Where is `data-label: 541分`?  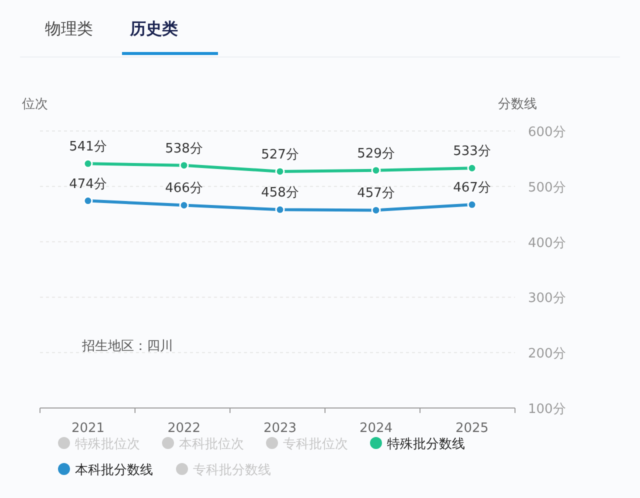
data-label: 541分 is located at coordinates (88, 147).